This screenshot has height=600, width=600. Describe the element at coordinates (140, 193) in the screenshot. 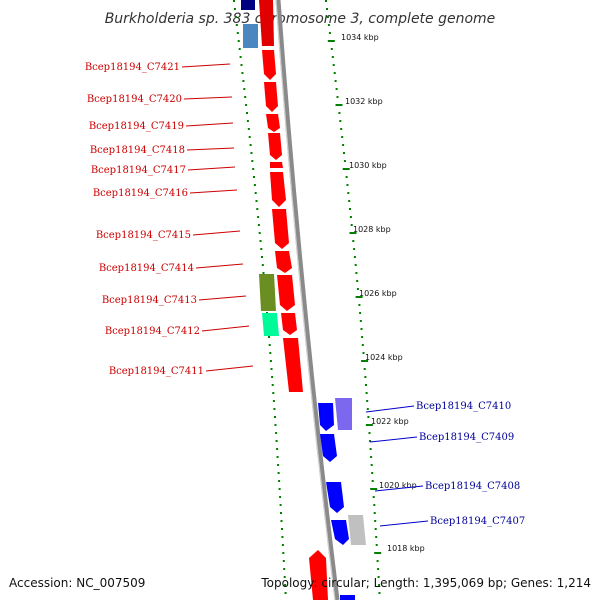

I see `gene-label-left: Bcep18194_C7416` at that location.